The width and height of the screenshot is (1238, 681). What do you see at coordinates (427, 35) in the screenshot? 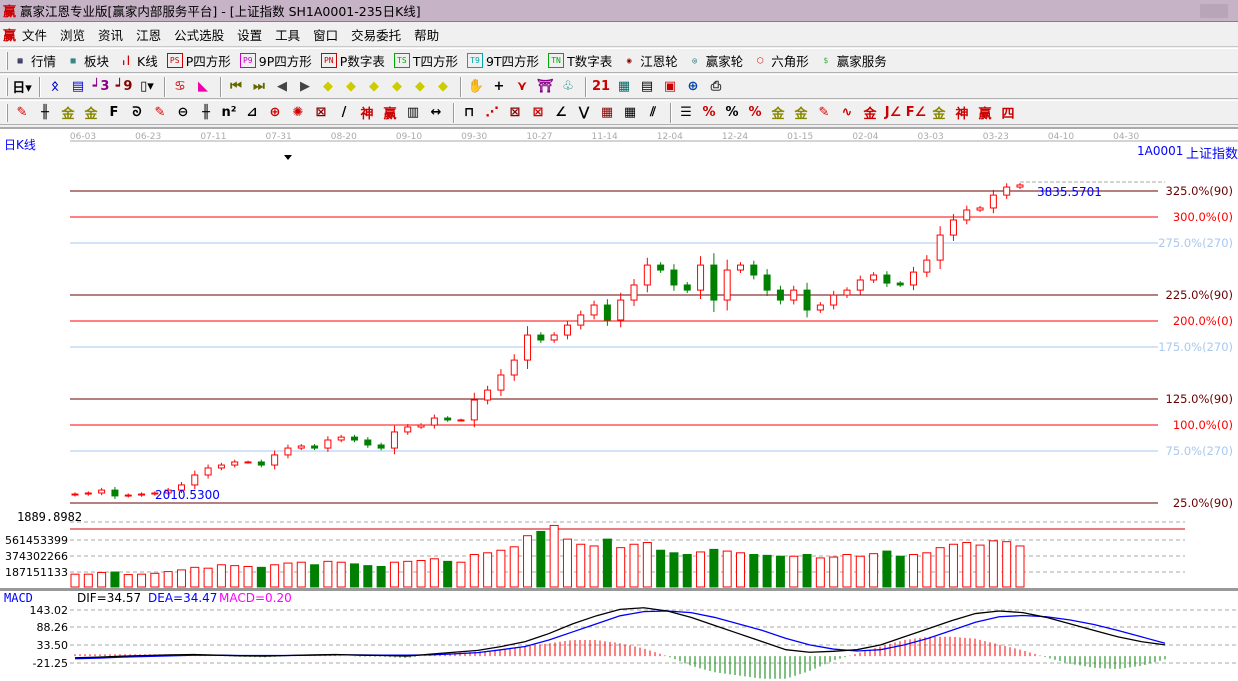
I see `menu-item-9: 帮助` at bounding box center [427, 35].